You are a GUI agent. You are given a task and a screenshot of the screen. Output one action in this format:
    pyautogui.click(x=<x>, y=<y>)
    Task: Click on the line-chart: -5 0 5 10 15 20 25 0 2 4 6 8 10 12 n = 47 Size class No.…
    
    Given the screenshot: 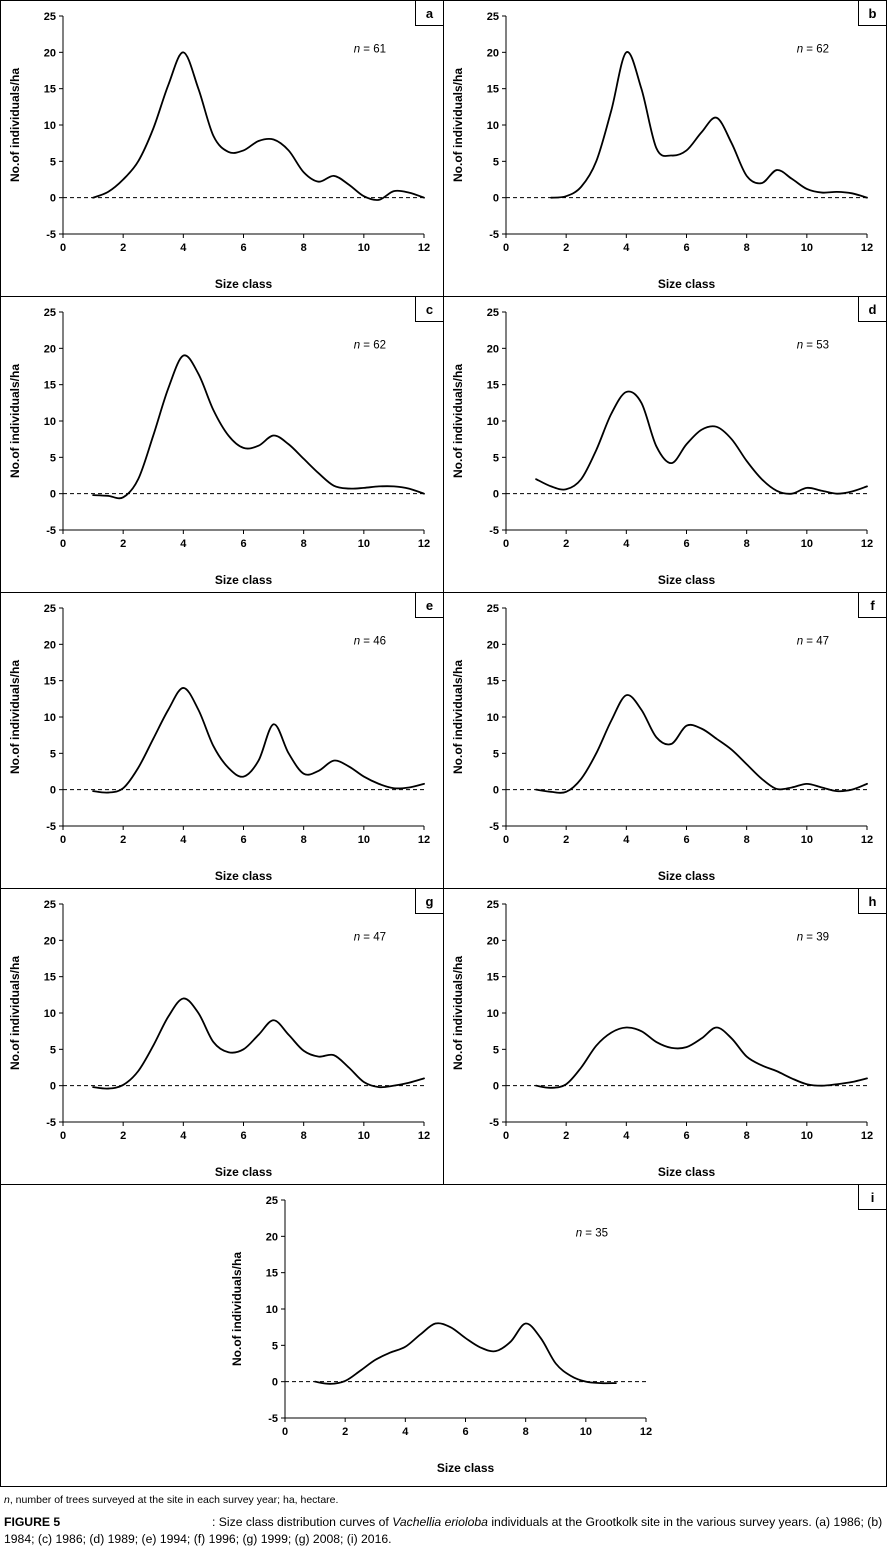 What is the action you would take?
    pyautogui.click(x=662, y=743)
    